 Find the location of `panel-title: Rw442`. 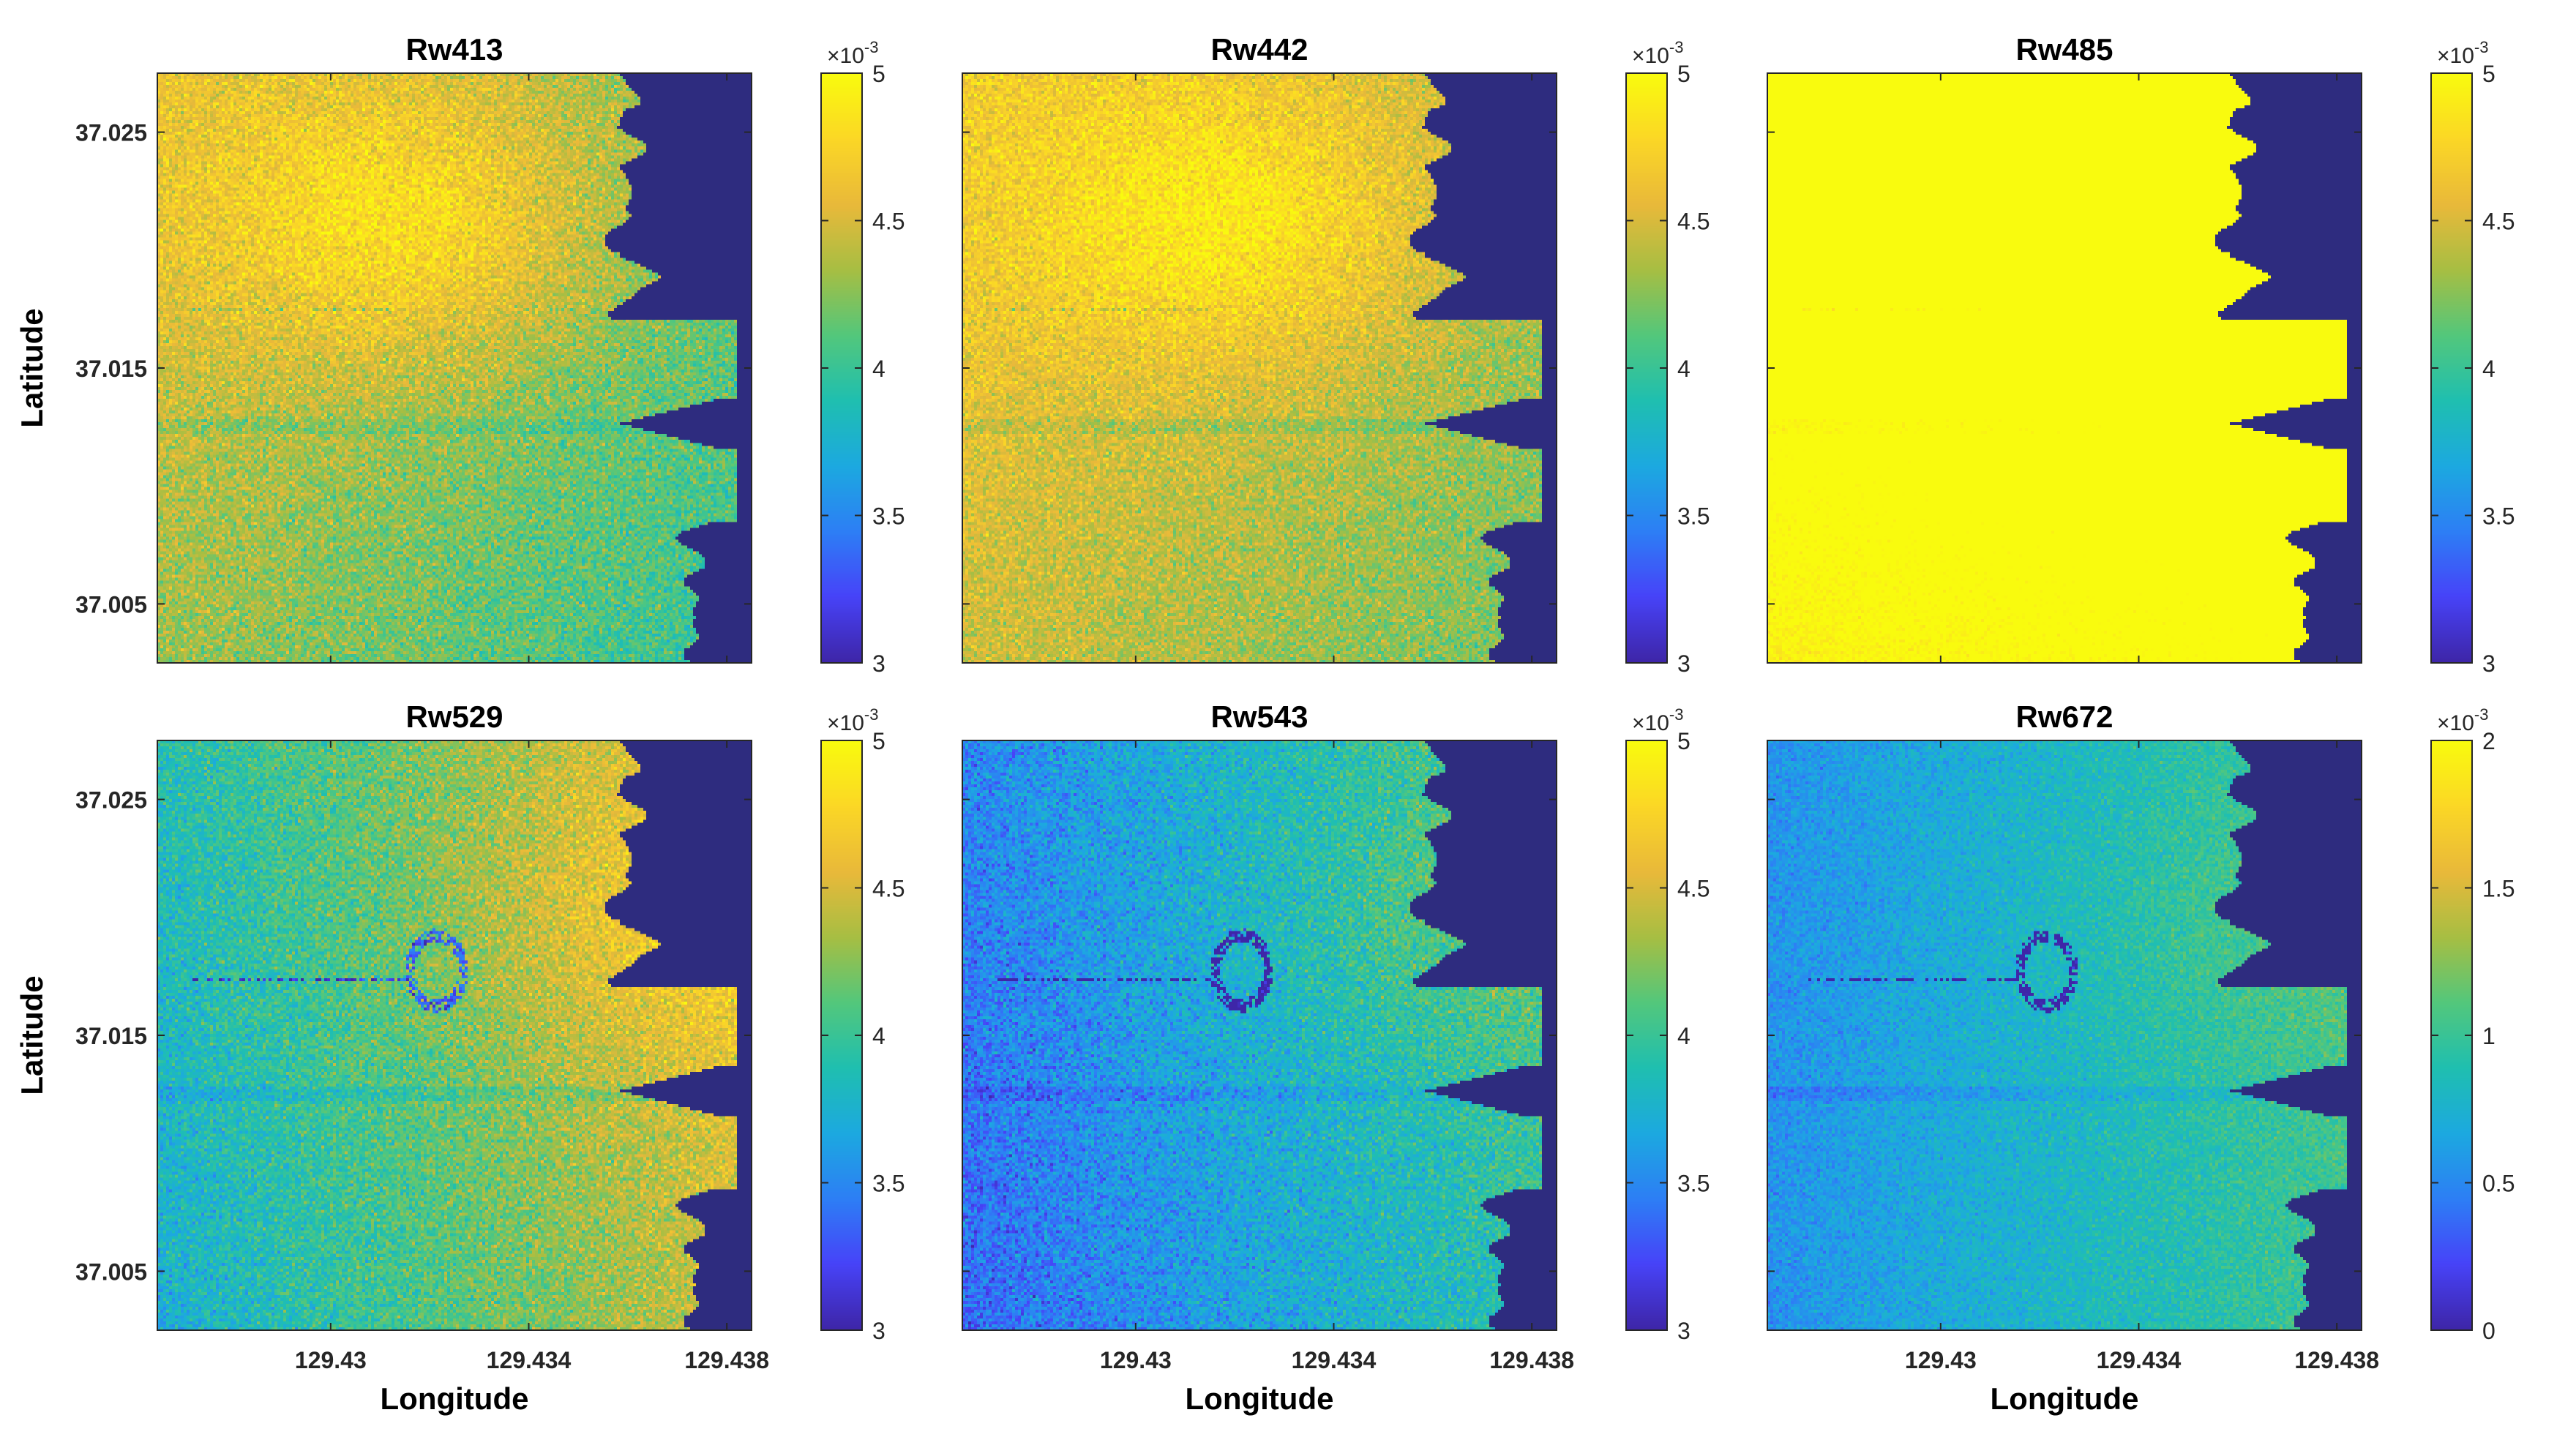

panel-title: Rw442 is located at coordinates (1259, 50).